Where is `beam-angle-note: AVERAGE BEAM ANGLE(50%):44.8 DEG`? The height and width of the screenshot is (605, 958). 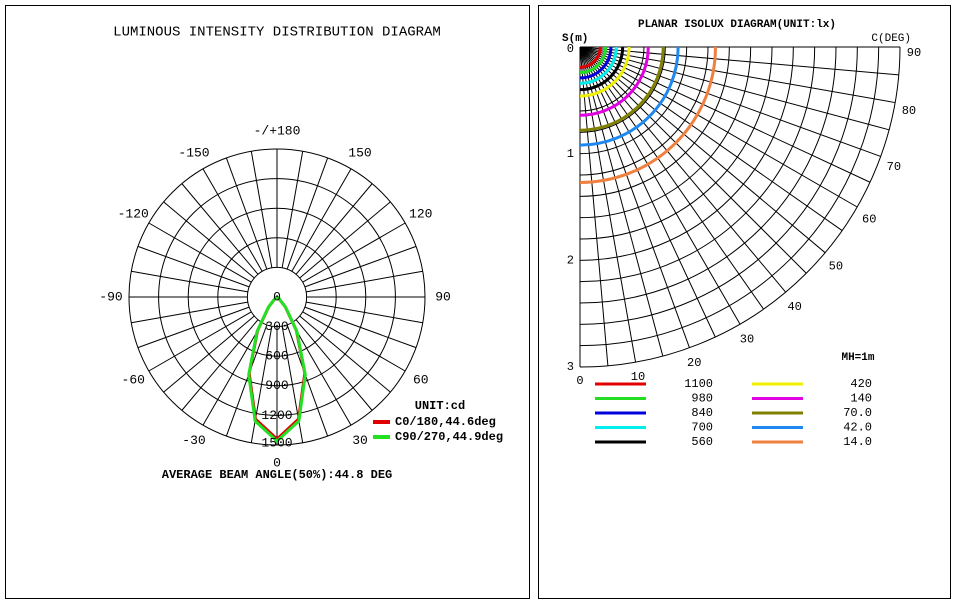
beam-angle-note: AVERAGE BEAM ANGLE(50%):44.8 DEG is located at coordinates (277, 475).